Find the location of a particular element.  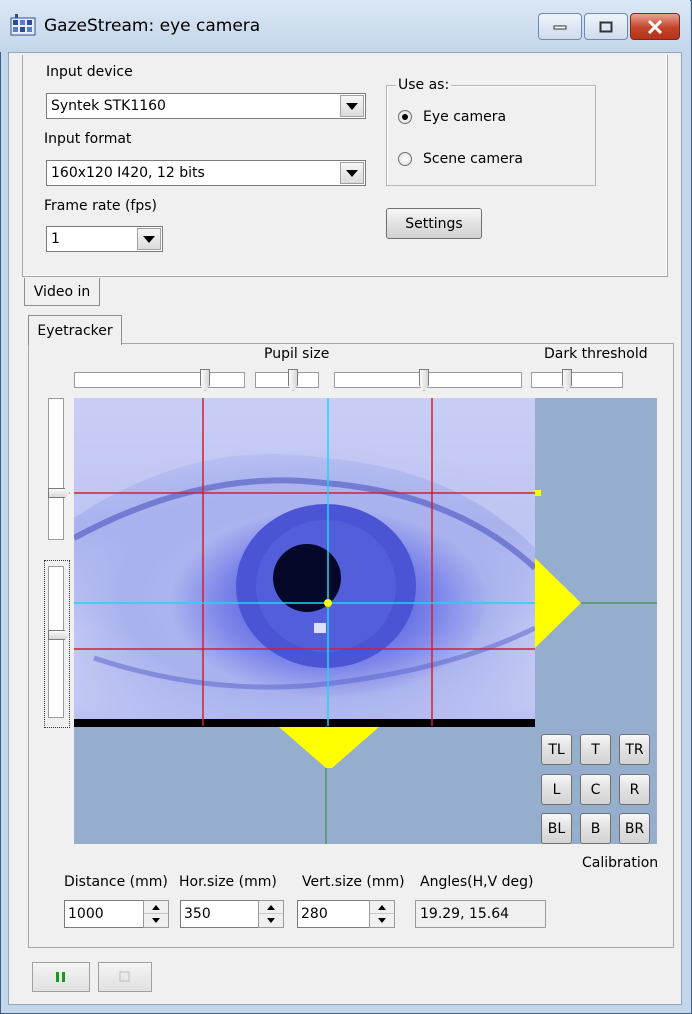

vertical-slider-bottom is located at coordinates (56, 642).